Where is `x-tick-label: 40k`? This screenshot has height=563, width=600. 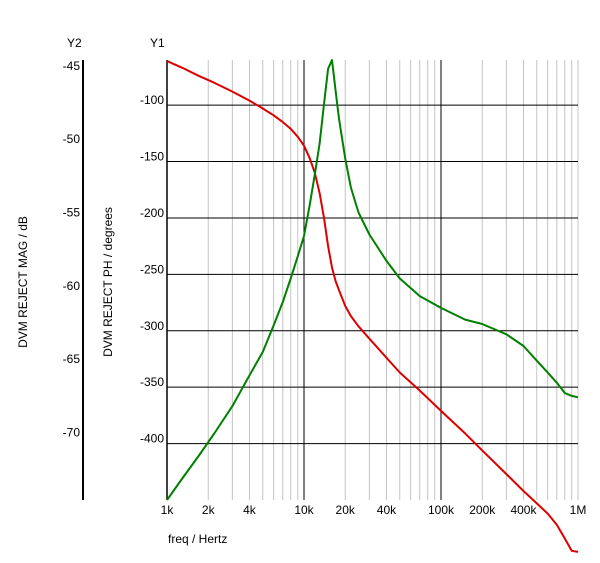
x-tick-label: 40k is located at coordinates (387, 510).